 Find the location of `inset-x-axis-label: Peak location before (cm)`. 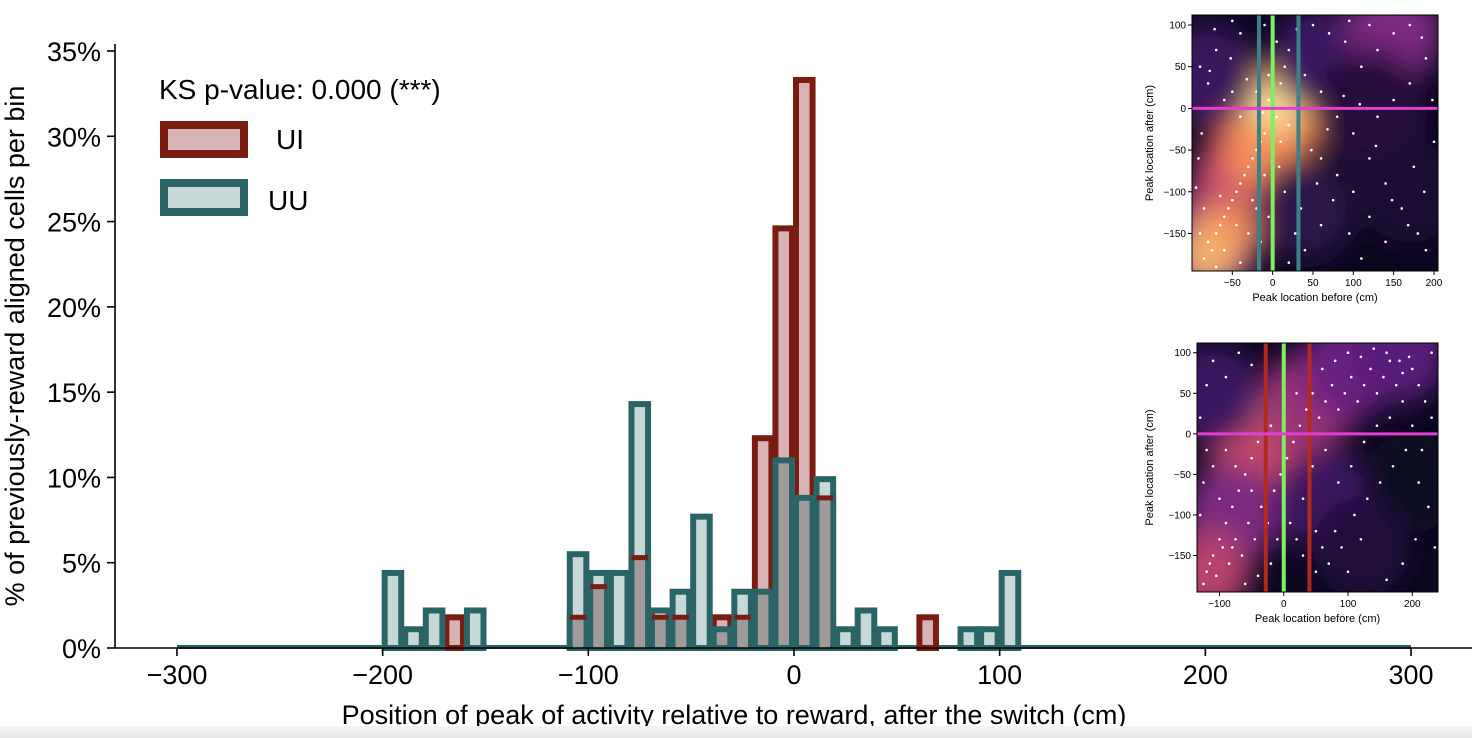

inset-x-axis-label: Peak location before (cm) is located at coordinates (1317, 619).